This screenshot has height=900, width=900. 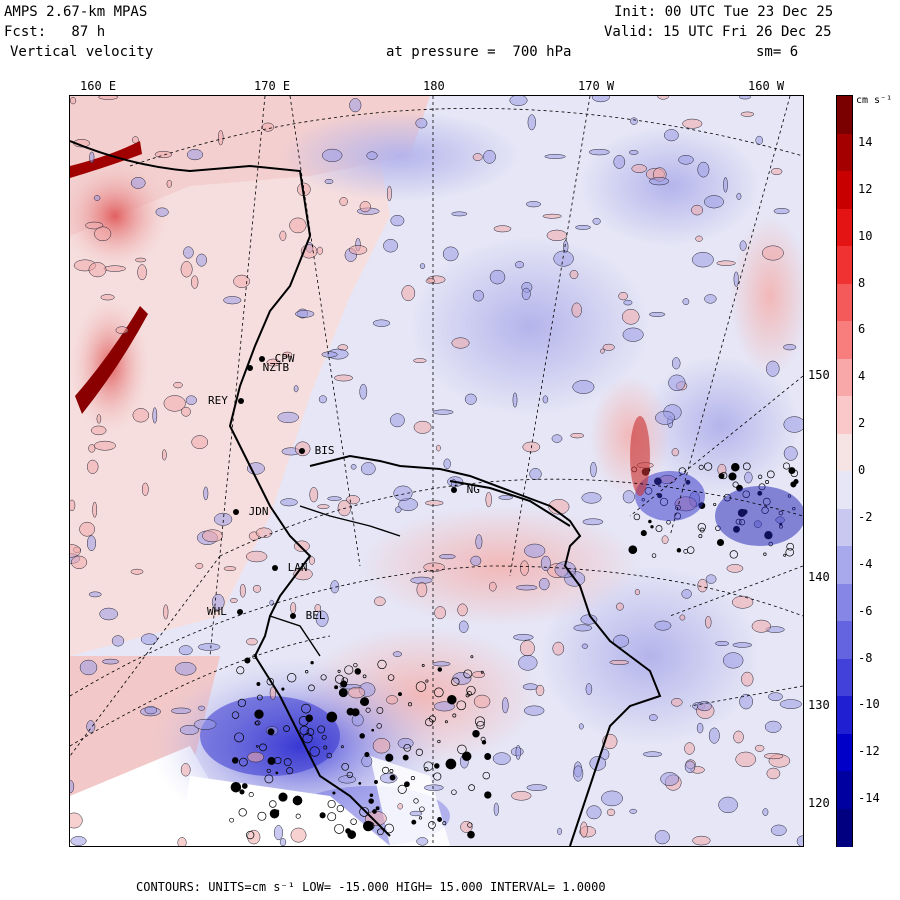 What do you see at coordinates (826, 375) in the screenshot?
I see `lon-label-150w: 150 W` at bounding box center [826, 375].